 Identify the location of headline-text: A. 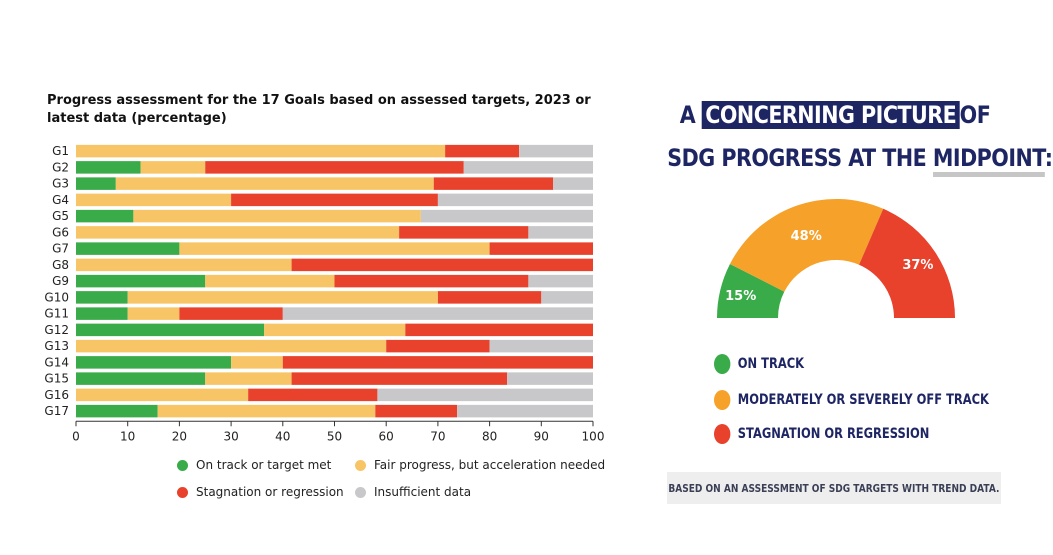
(687, 115).